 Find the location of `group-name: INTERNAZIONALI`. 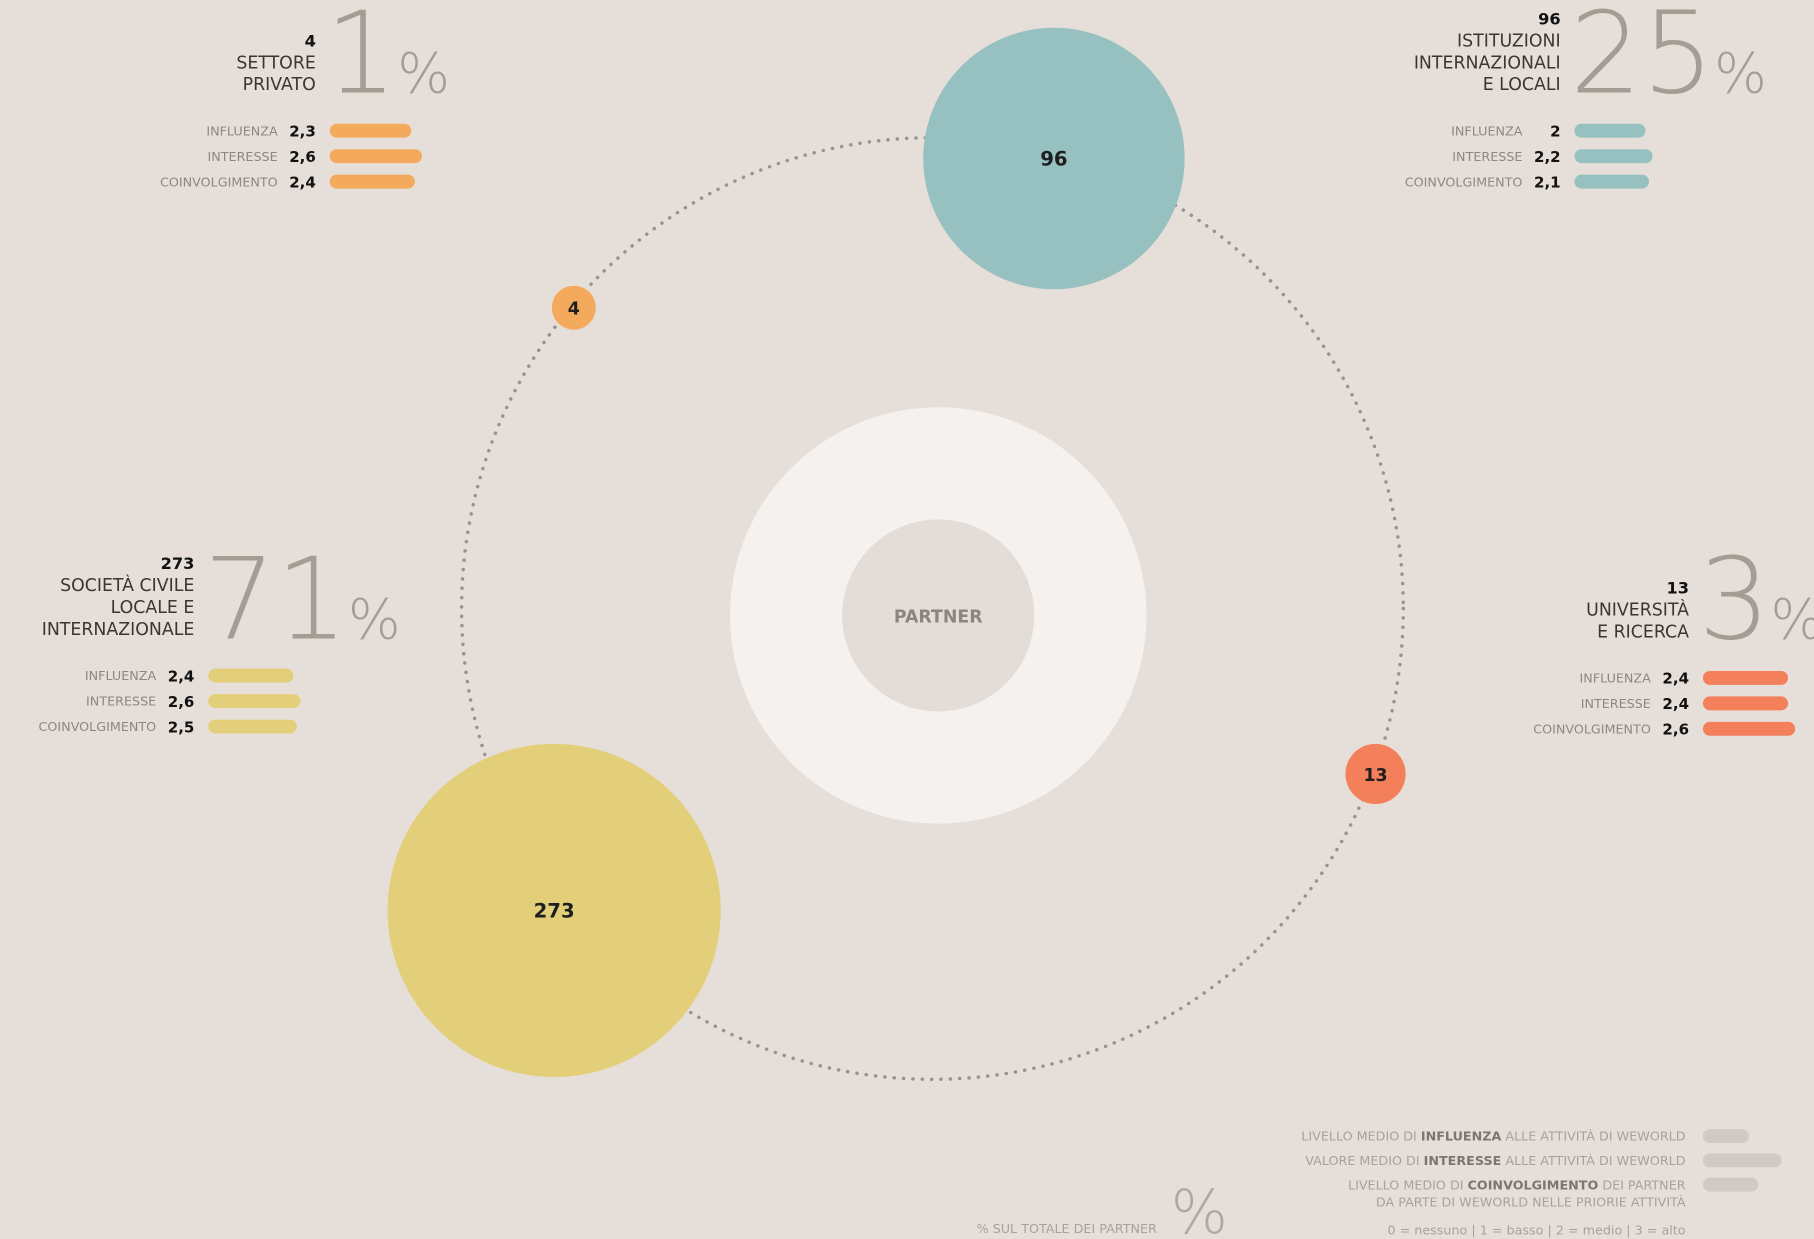

group-name: INTERNAZIONALI is located at coordinates (1487, 63).